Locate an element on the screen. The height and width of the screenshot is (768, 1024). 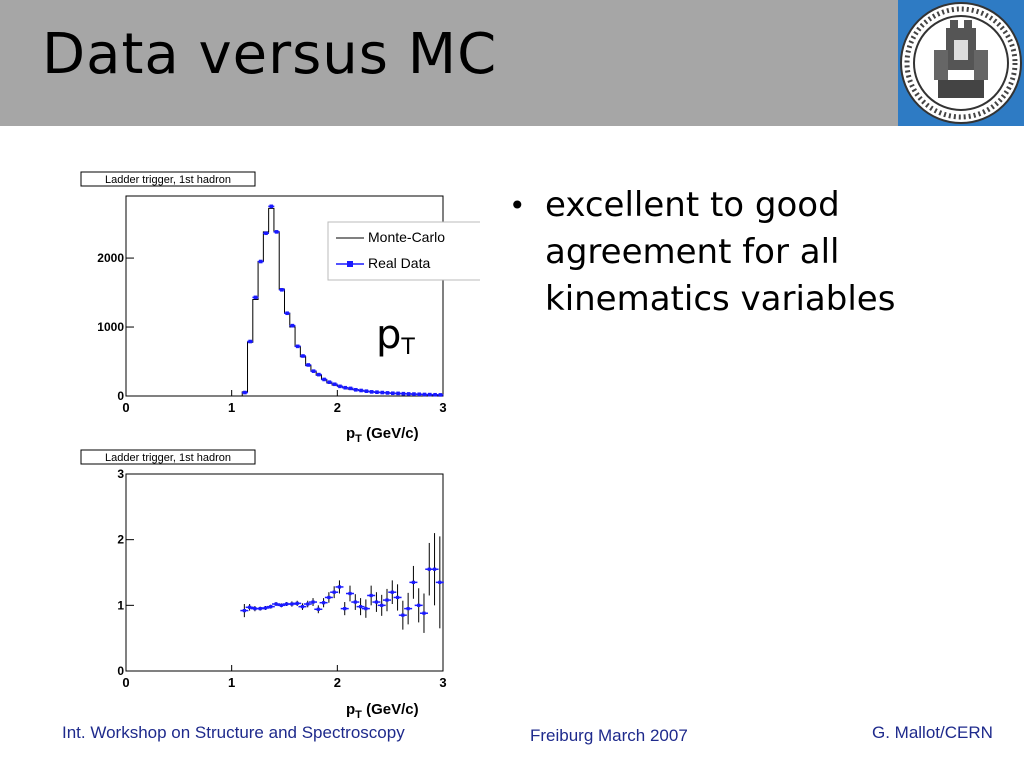
y-tick-label: 1 is located at coordinates (120, 605).